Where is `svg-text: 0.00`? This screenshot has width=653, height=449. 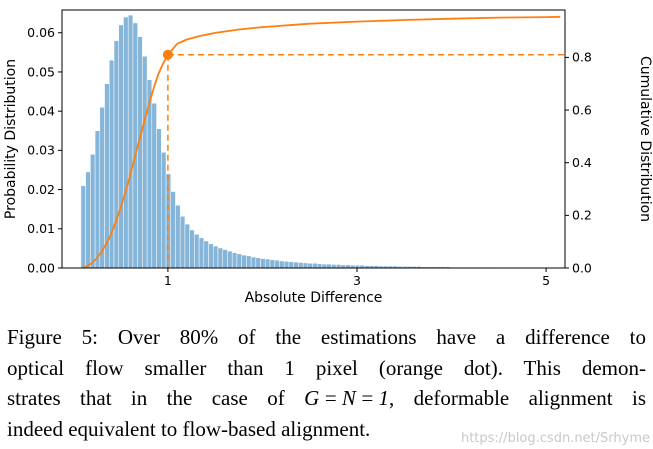 svg-text: 0.00 is located at coordinates (41, 267).